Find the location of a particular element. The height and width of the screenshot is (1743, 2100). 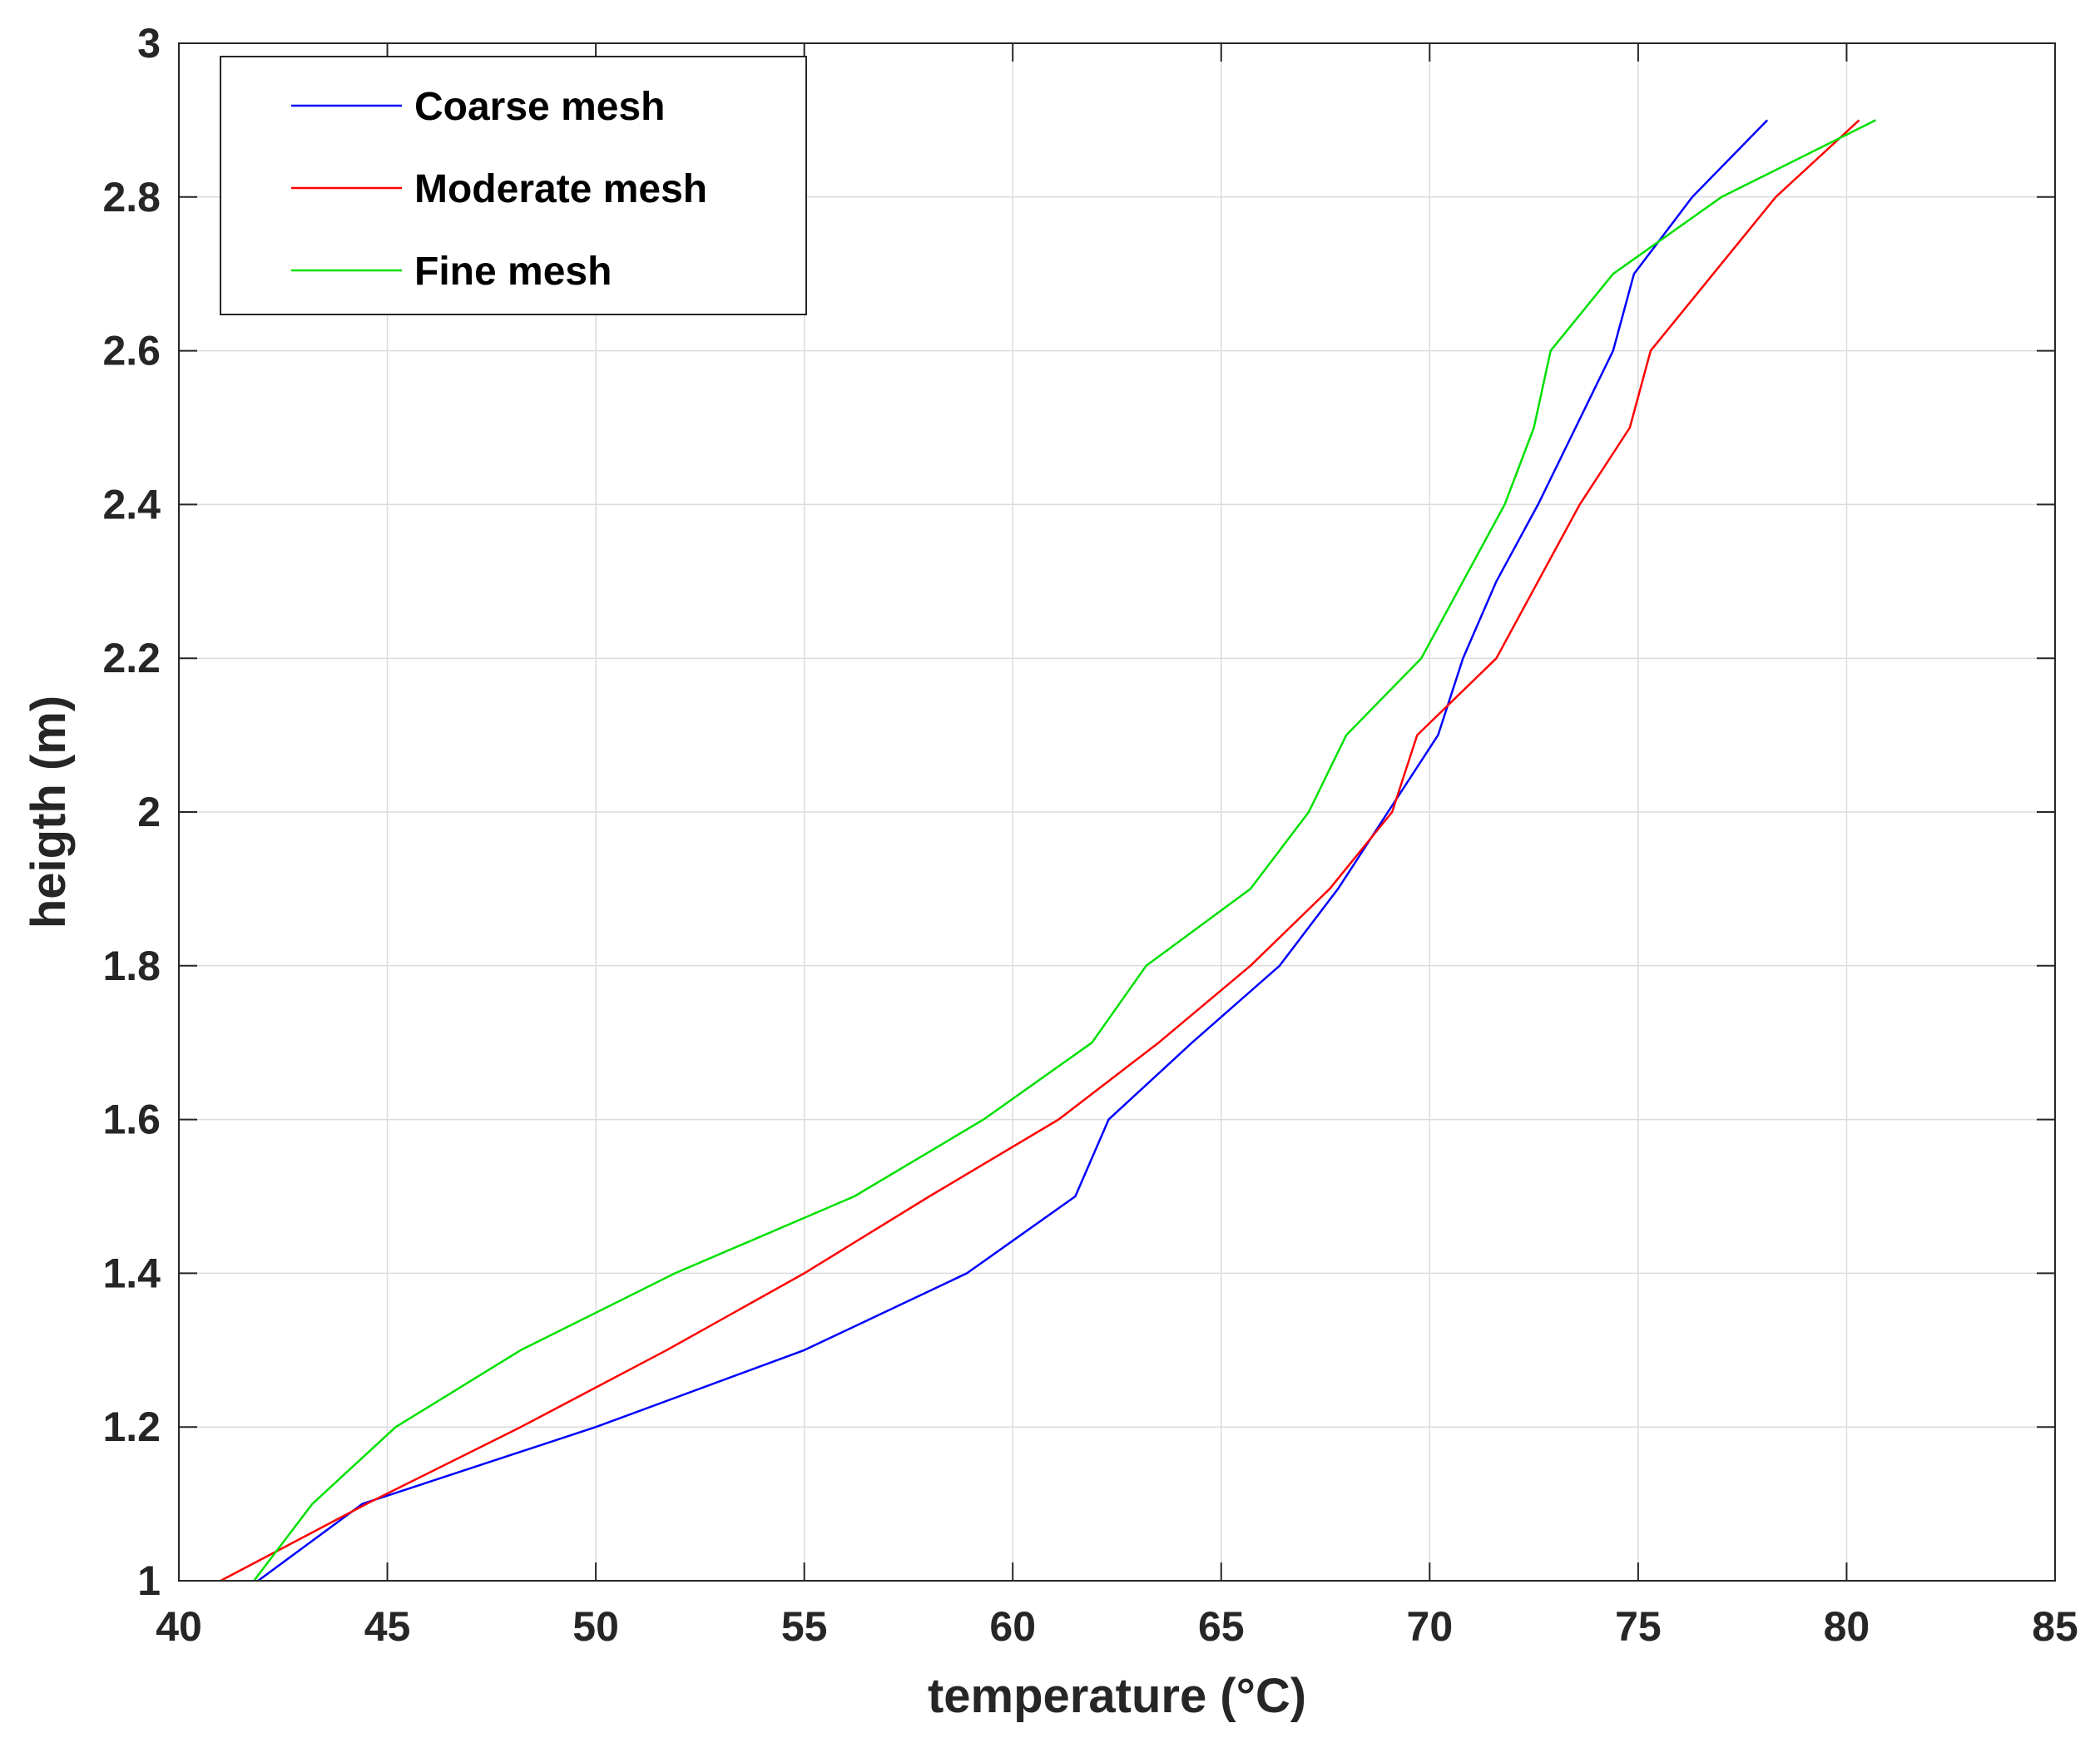

y-tick-labels: 1 1.2 1.4 1.6 1.8 2 2.2 2.4 2.6 2.8 3 is located at coordinates (131, 812).